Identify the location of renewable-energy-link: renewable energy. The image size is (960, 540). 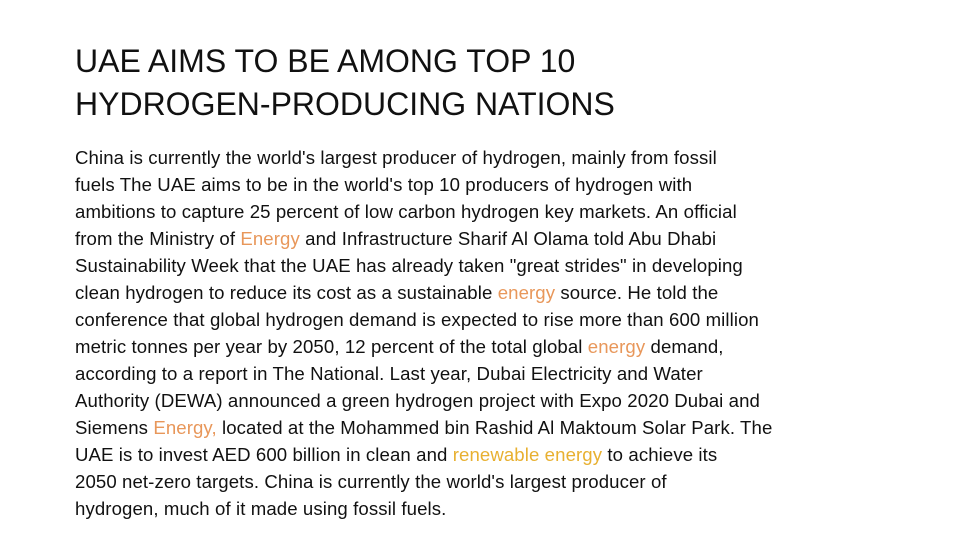
(527, 454).